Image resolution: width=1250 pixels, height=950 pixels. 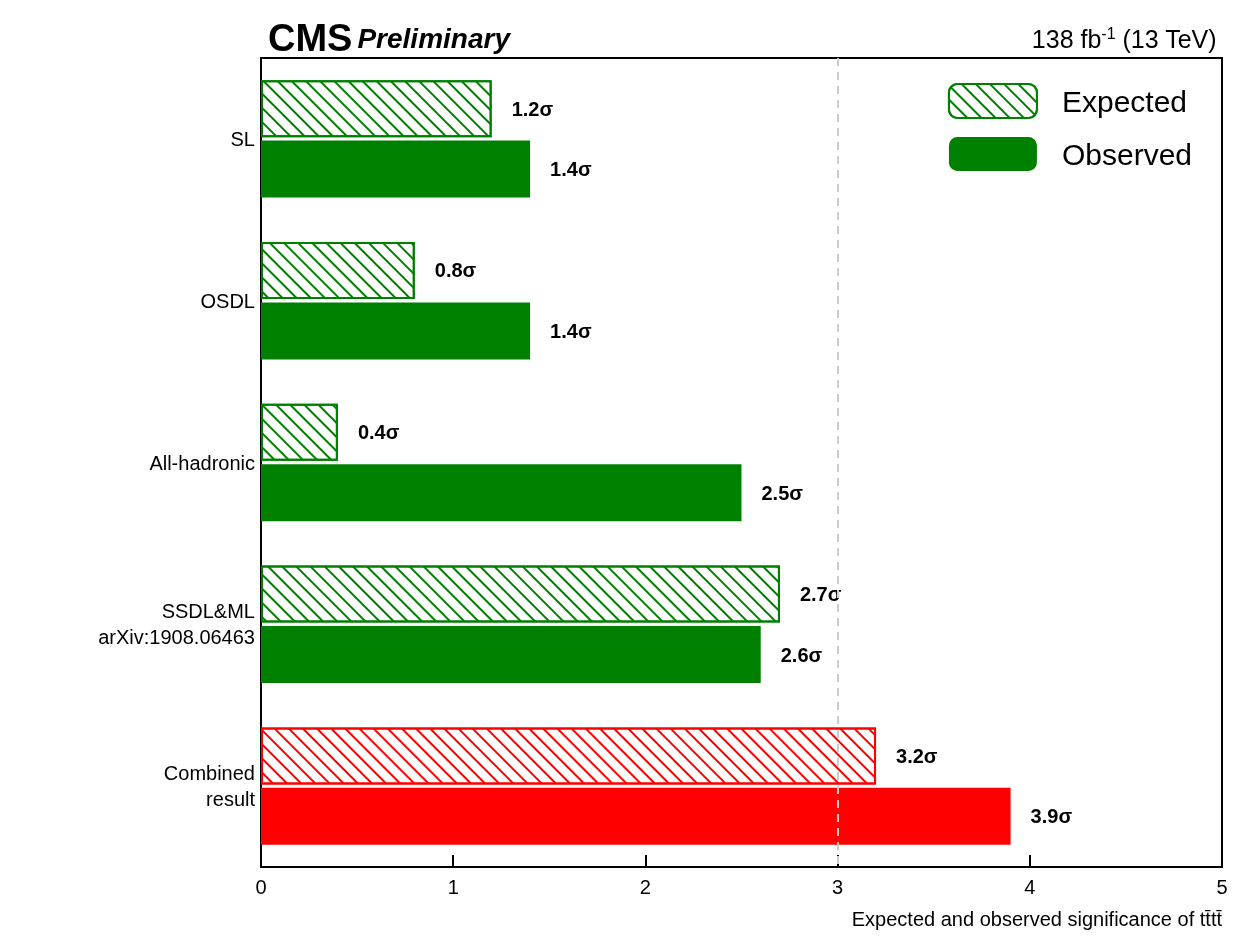 I want to click on data-label: 1.2σ, so click(x=532, y=108).